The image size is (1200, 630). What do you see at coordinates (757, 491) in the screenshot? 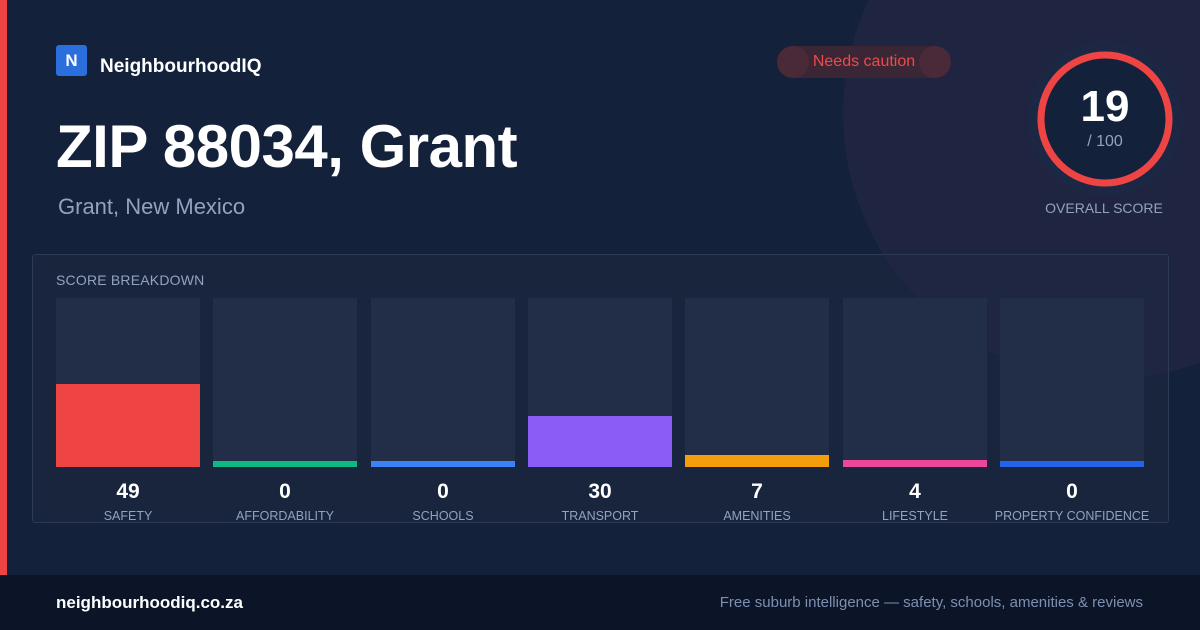
I see `score-bar-value: 7` at bounding box center [757, 491].